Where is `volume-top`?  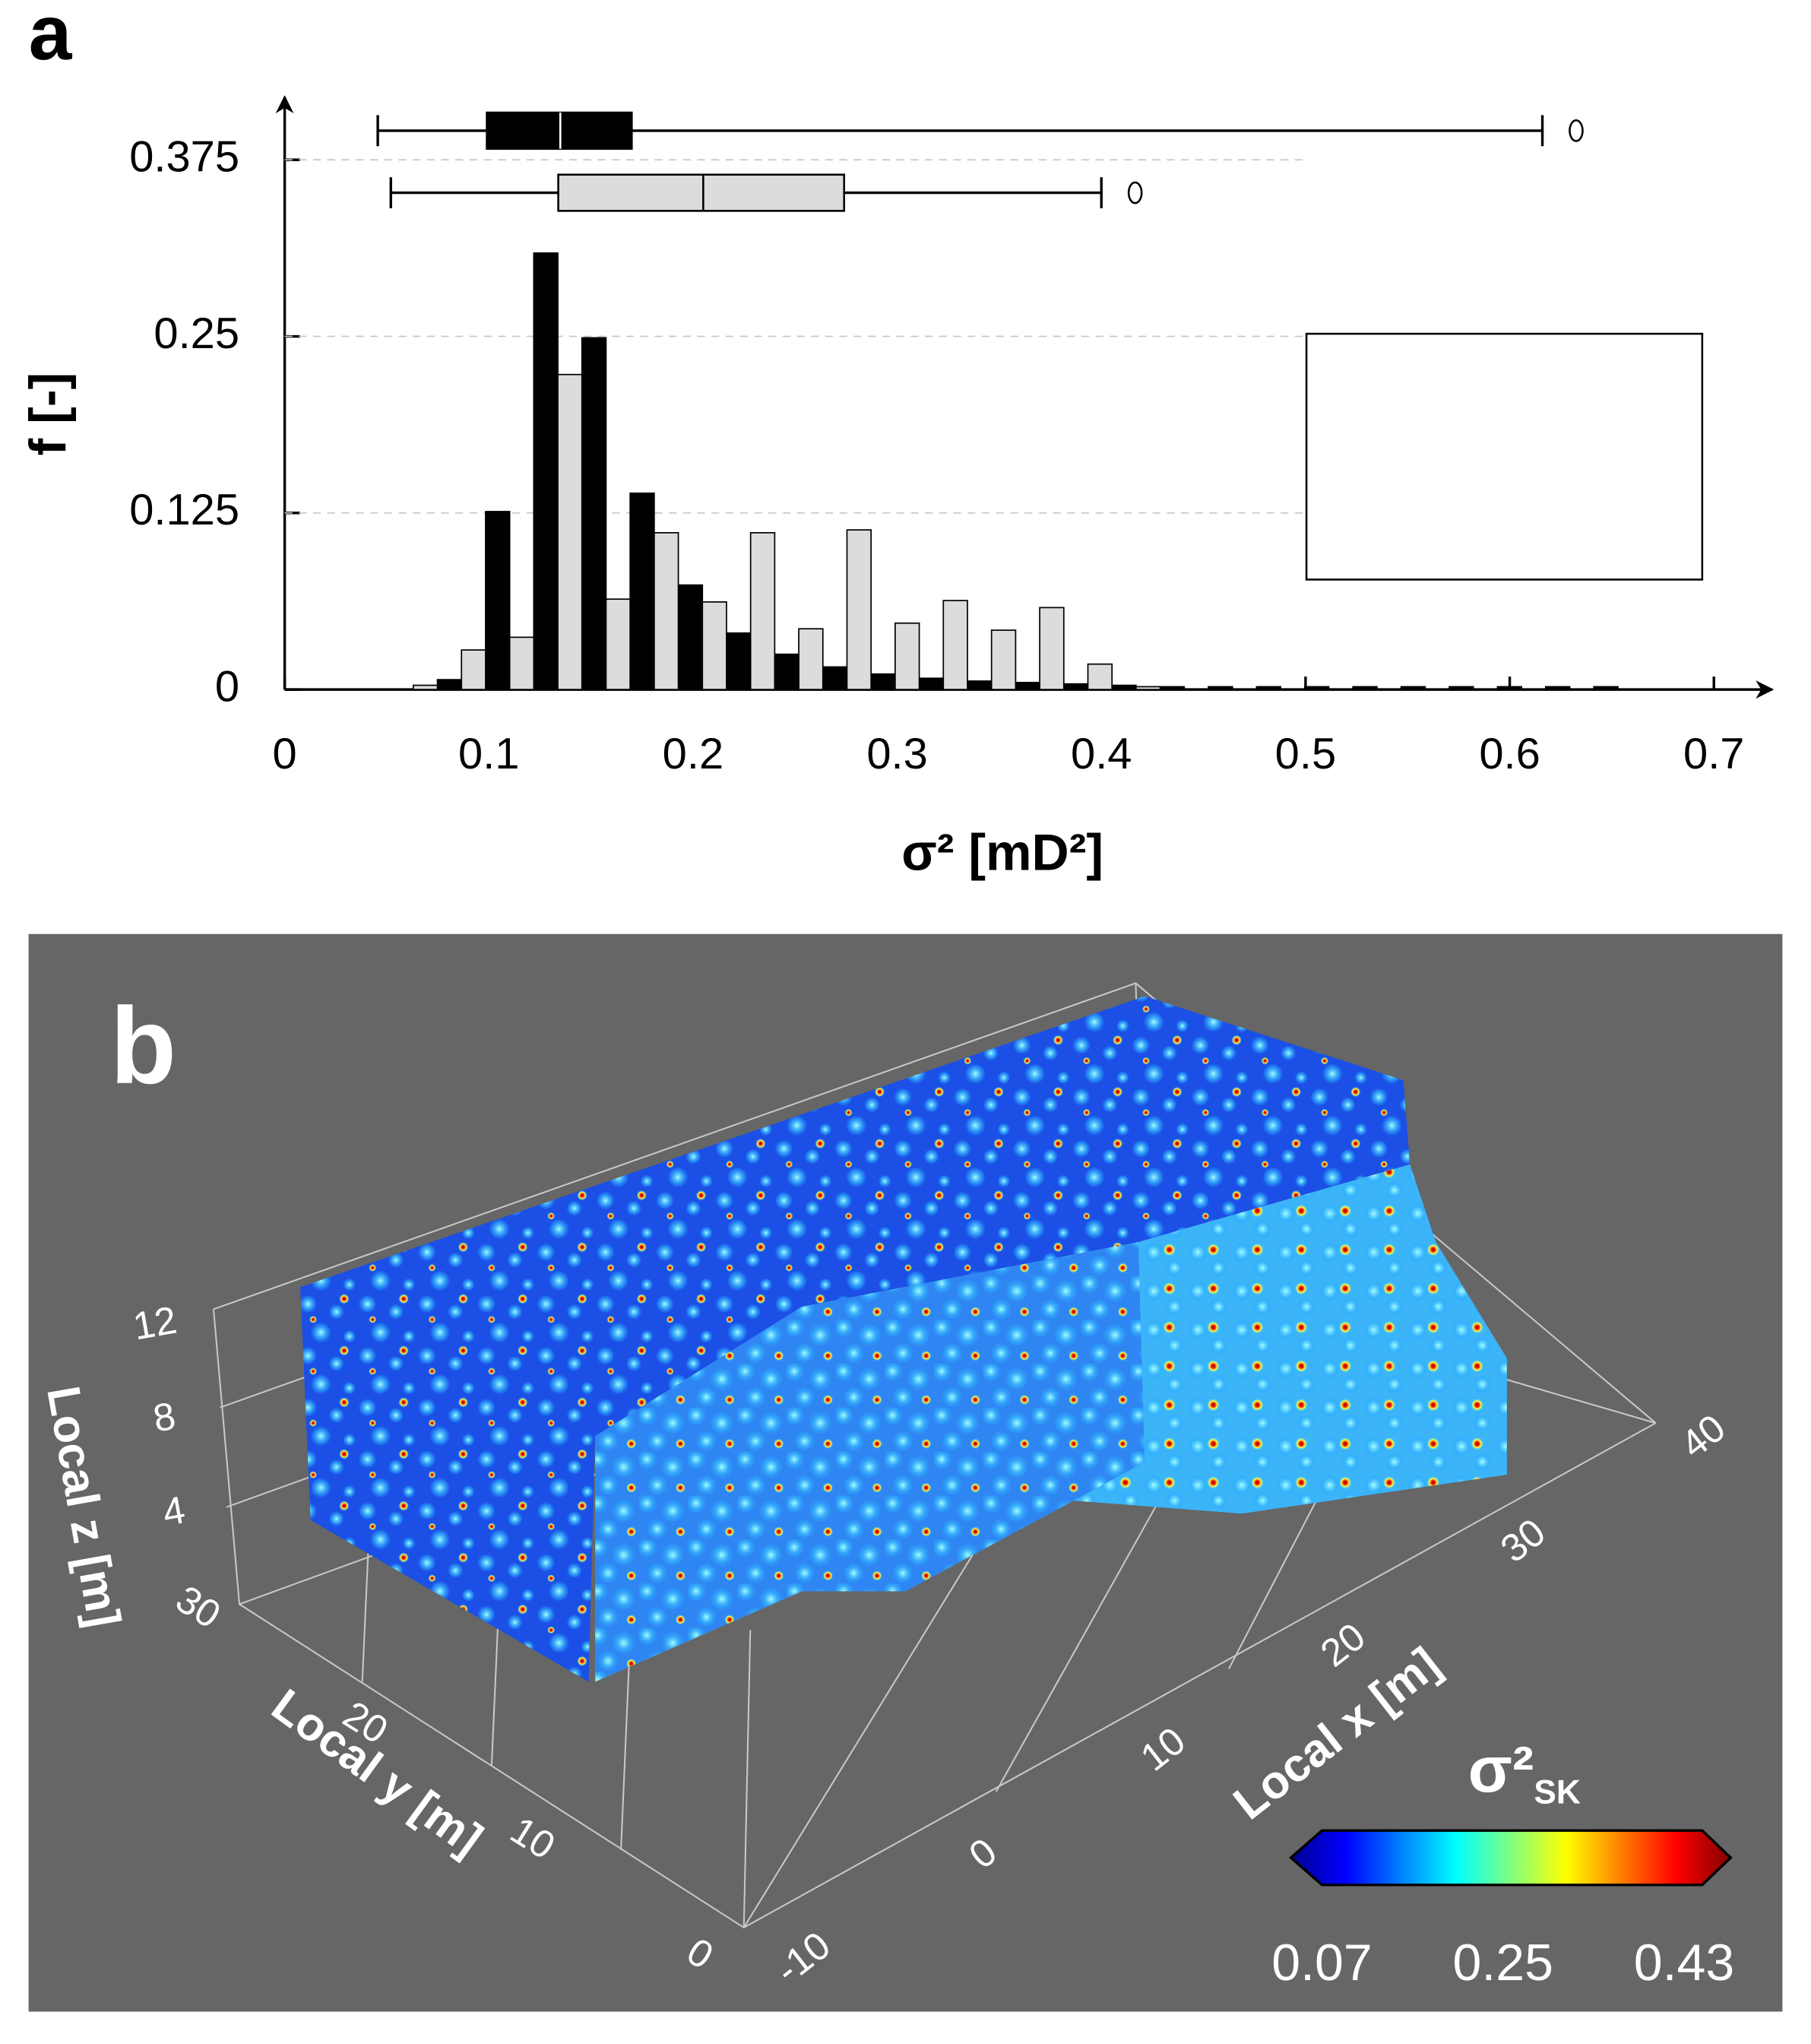
volume-top is located at coordinates (855, 1216).